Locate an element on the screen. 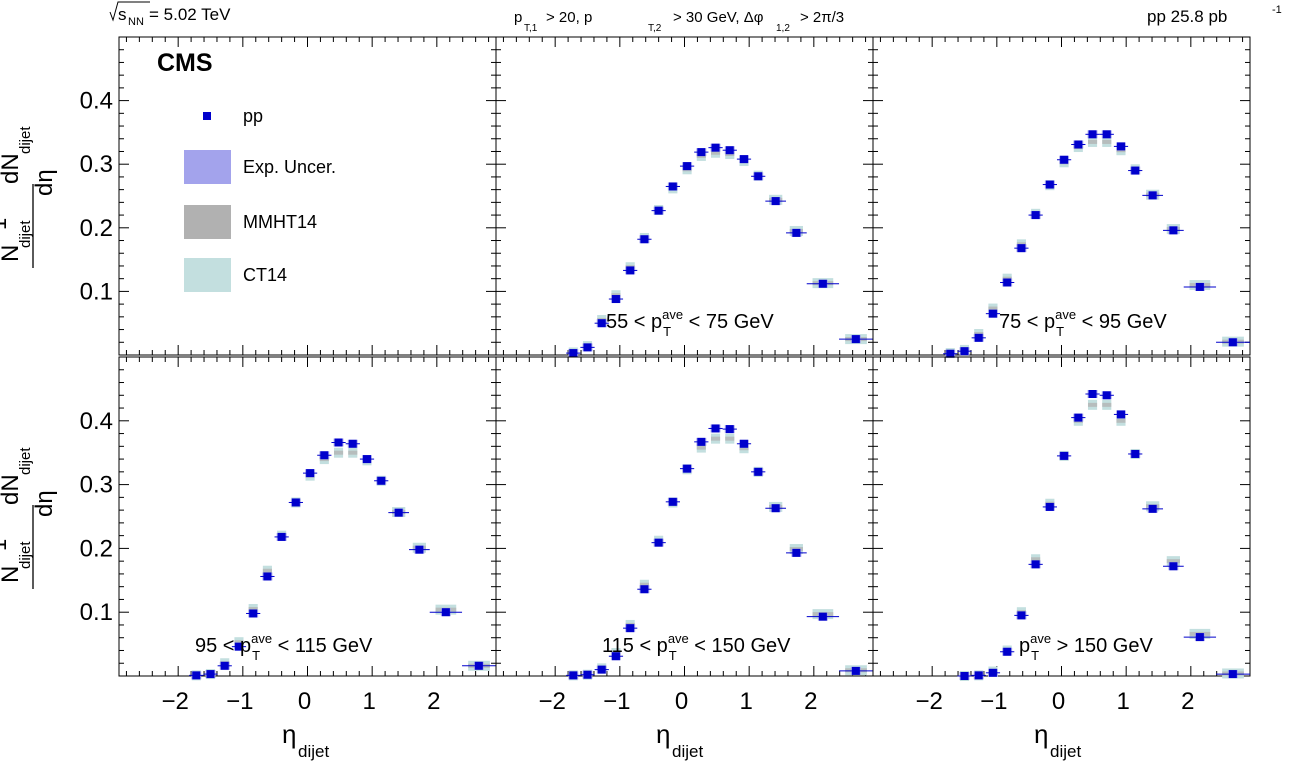 This screenshot has height=776, width=1298. panel-1: 55 < pave T < 75 GeV is located at coordinates (684, 197).